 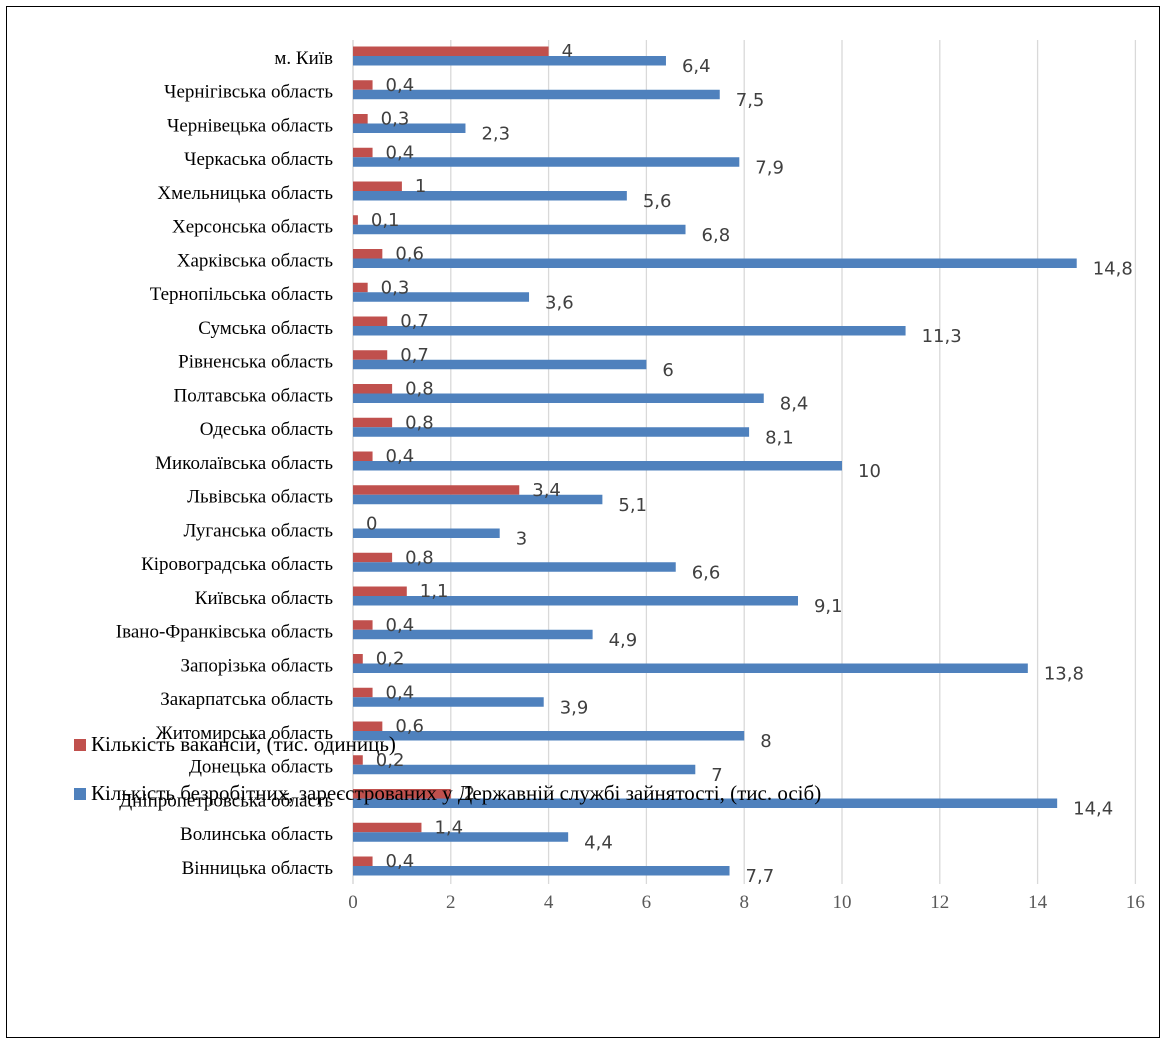 I want to click on x-tick-label: 8, so click(x=744, y=902).